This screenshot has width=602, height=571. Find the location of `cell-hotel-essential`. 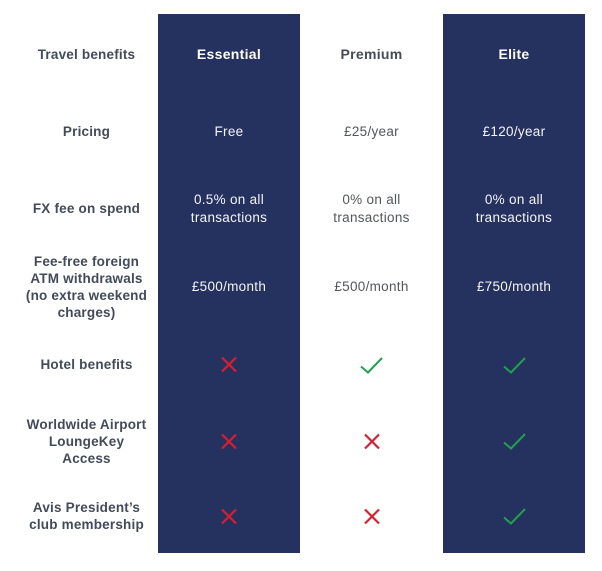

cell-hotel-essential is located at coordinates (229, 364).